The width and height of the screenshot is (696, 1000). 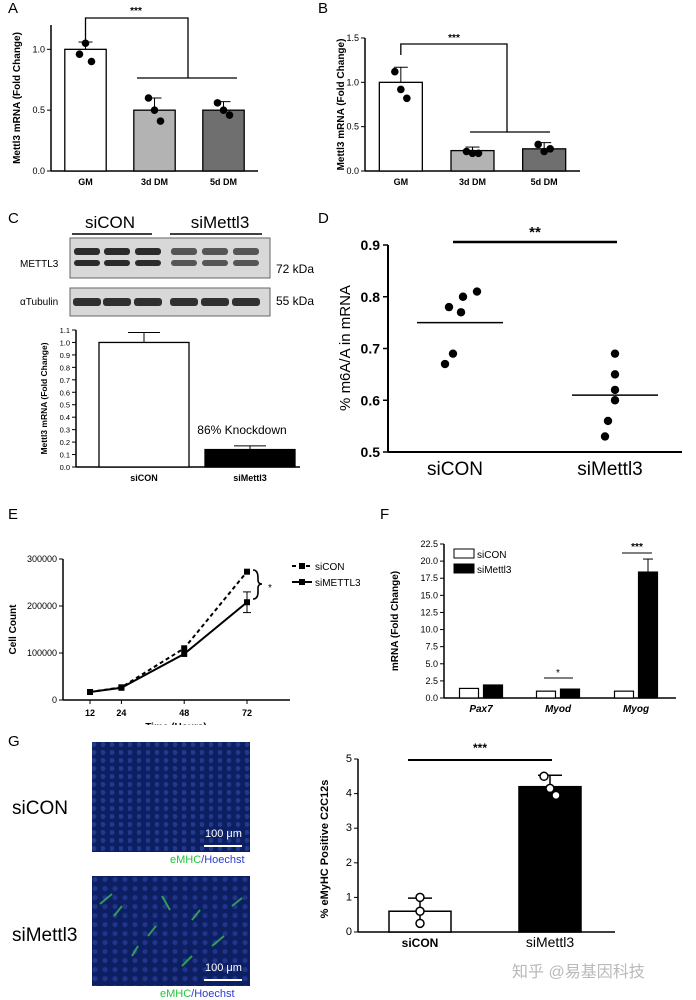 What do you see at coordinates (323, 8) in the screenshot?
I see `panel-letter-b: B` at bounding box center [323, 8].